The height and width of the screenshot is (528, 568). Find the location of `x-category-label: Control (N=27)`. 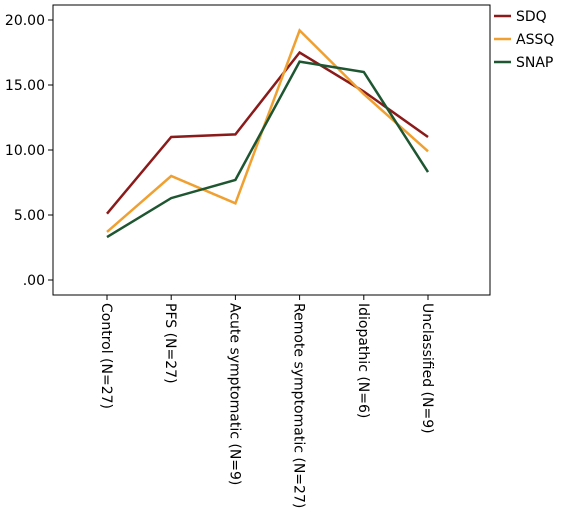

x-category-label: Control (N=27) is located at coordinates (106, 356).